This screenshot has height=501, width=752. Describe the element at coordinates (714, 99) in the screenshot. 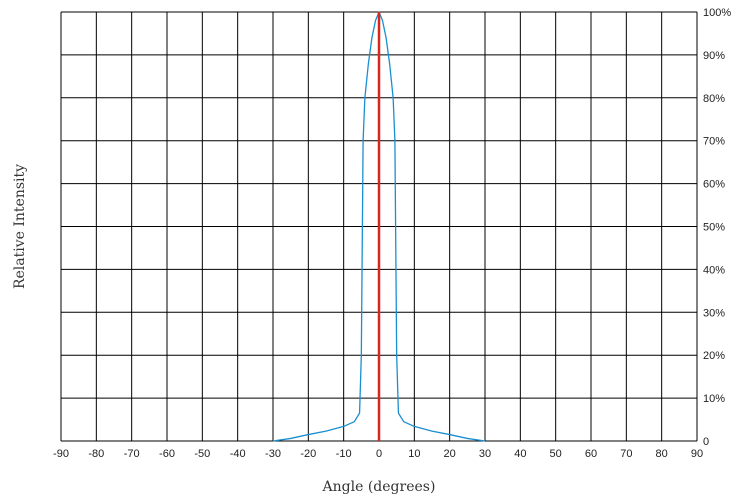

I see `y-tick-label: 80%` at that location.